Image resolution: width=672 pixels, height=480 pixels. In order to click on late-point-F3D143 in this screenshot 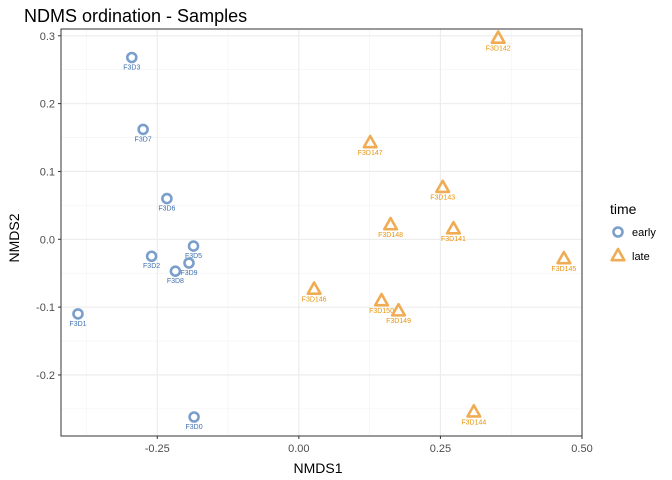, I will do `click(443, 186)`.